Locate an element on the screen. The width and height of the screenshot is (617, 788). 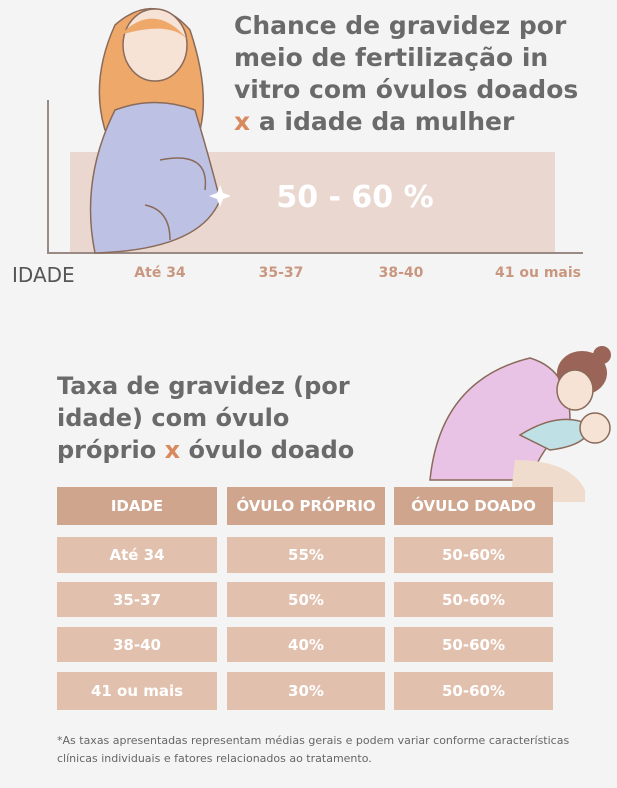
category-label: 41 ou mais is located at coordinates (538, 273).